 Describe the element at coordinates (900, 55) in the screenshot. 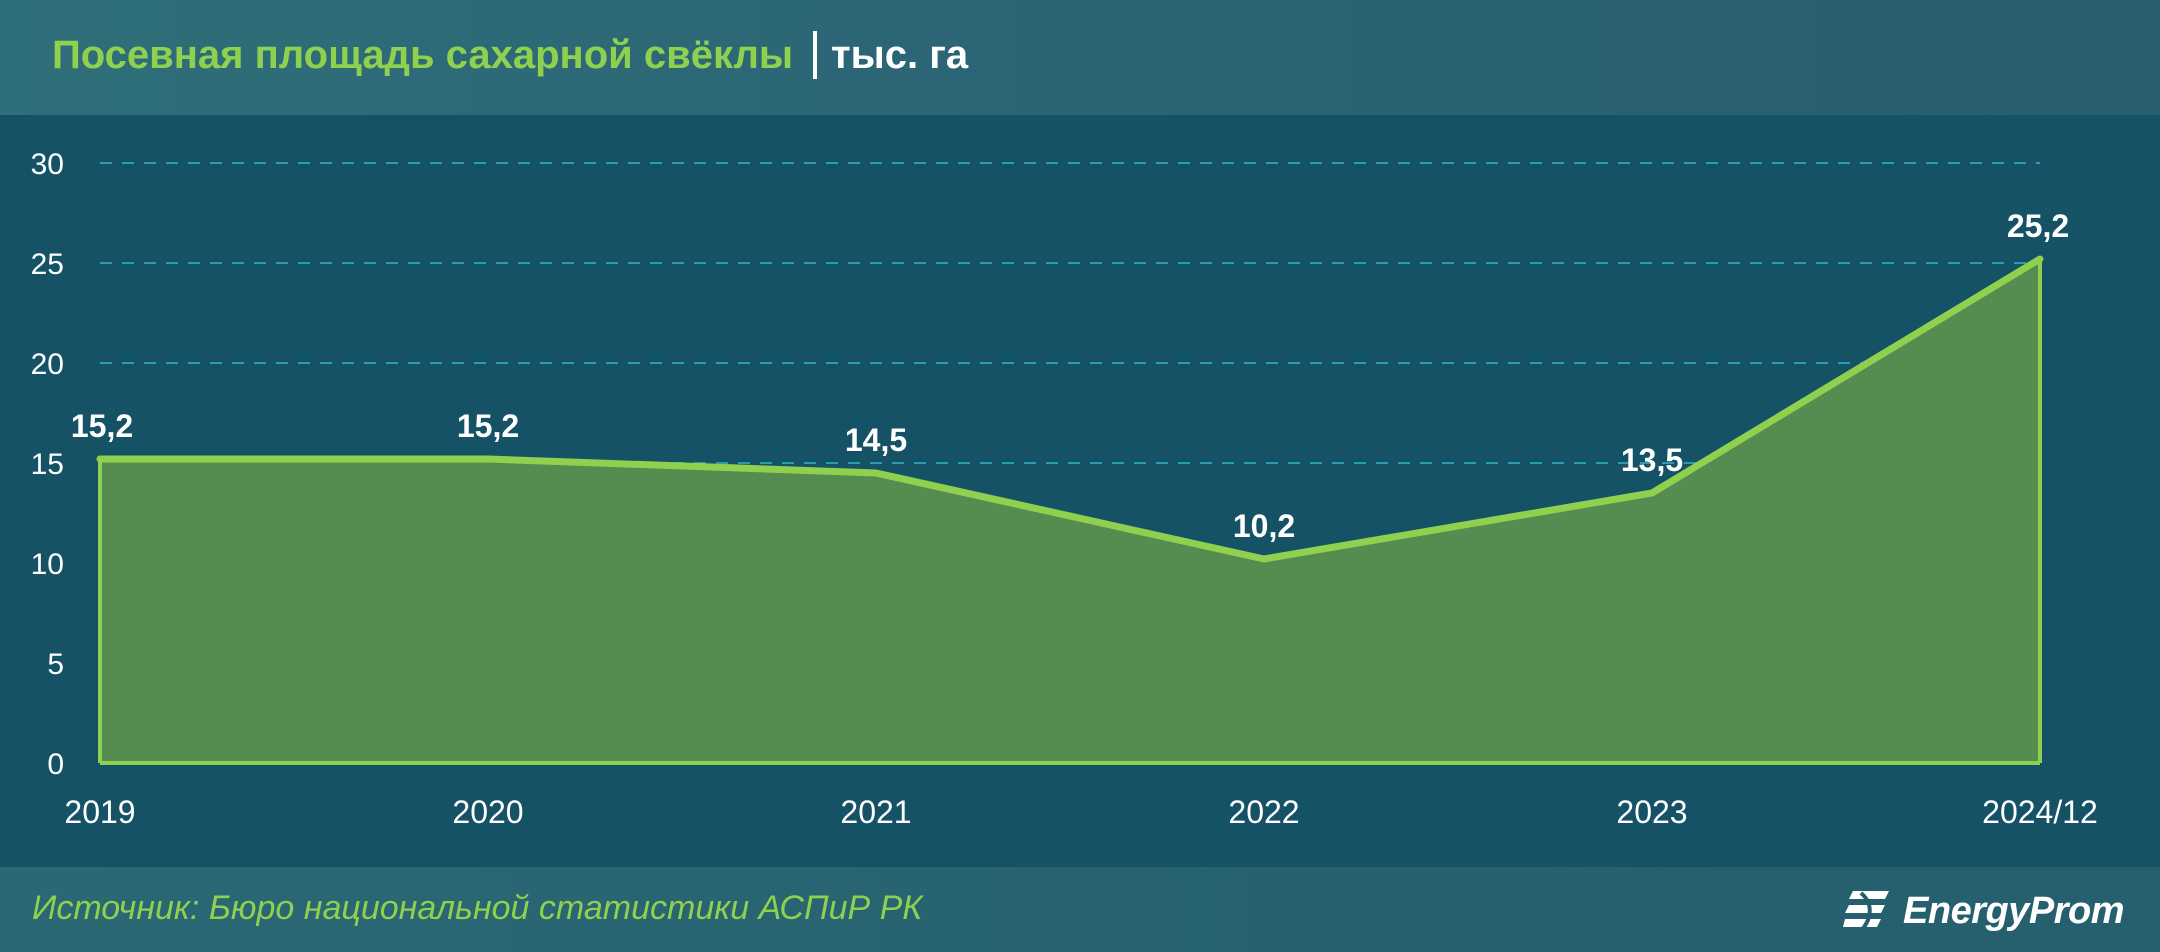

I see `chart-unit: тыс. га` at that location.